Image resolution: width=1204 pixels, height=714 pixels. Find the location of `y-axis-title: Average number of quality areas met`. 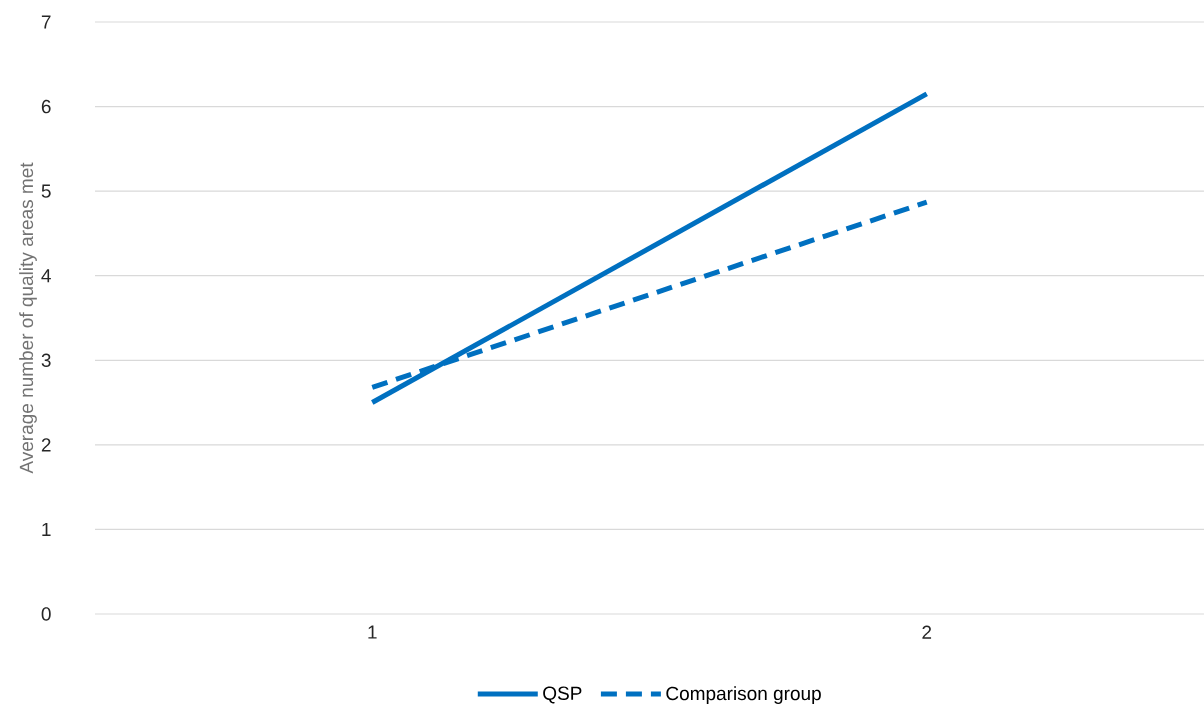

y-axis-title: Average number of quality areas met is located at coordinates (28, 318).